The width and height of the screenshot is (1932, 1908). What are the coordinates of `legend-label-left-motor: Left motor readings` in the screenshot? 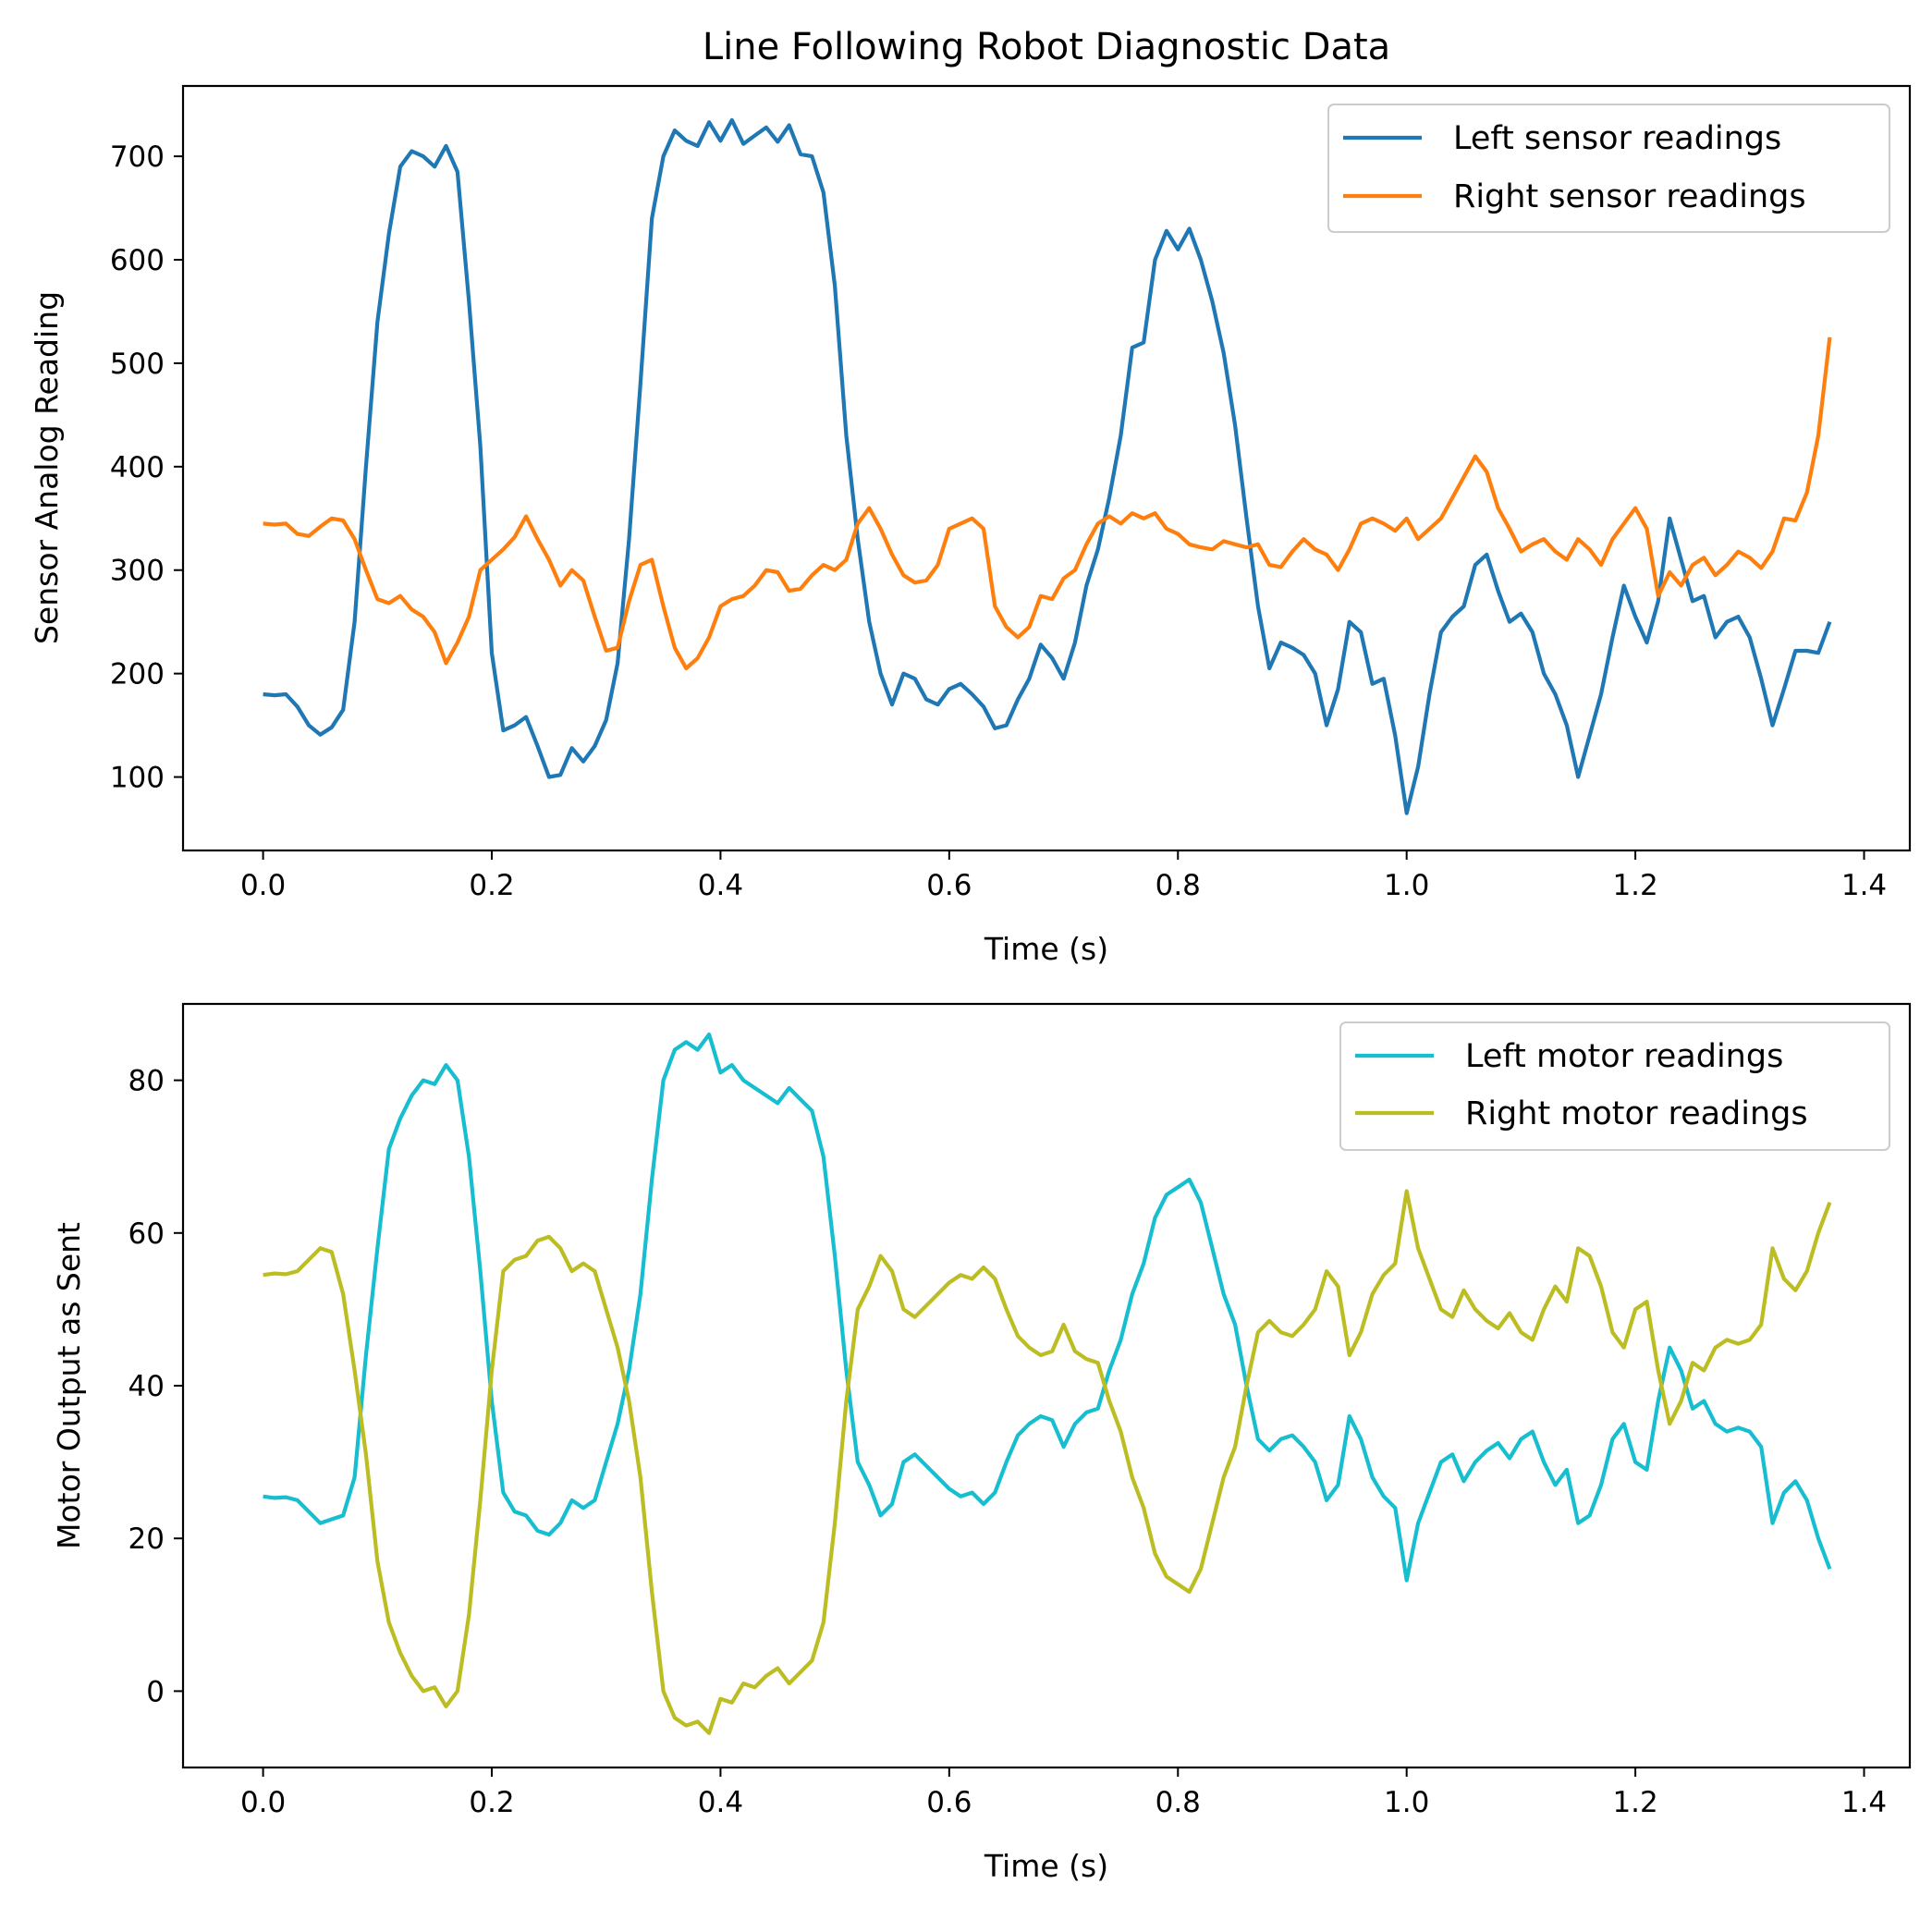 It's located at (1624, 1056).